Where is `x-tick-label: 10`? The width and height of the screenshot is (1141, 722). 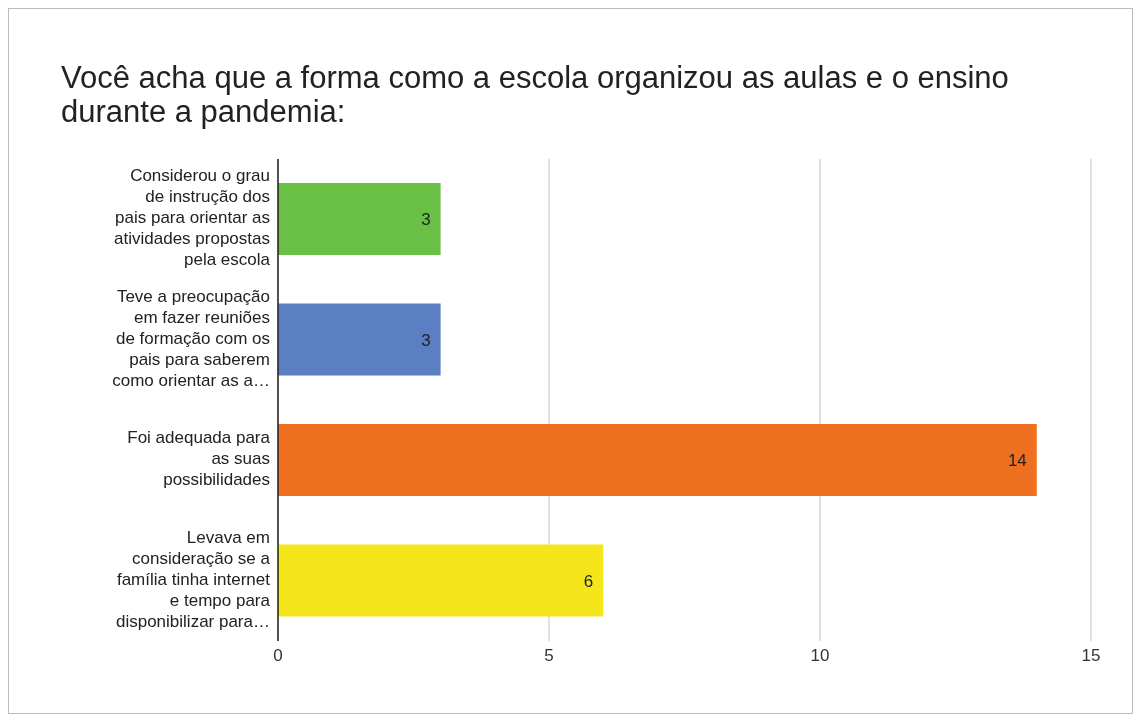 x-tick-label: 10 is located at coordinates (820, 656).